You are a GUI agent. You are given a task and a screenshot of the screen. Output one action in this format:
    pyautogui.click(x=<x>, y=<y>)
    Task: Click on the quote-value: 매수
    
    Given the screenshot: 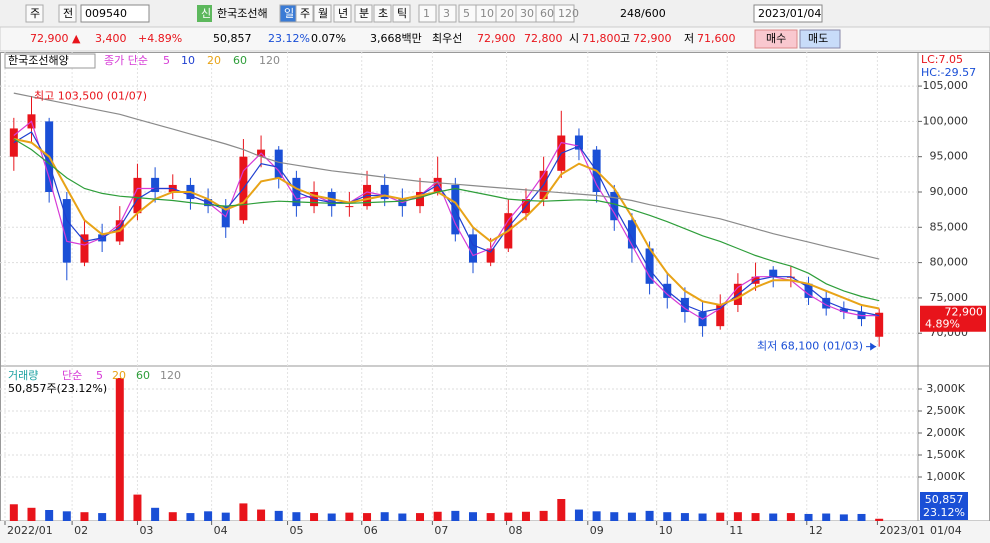 What is the action you would take?
    pyautogui.click(x=776, y=38)
    